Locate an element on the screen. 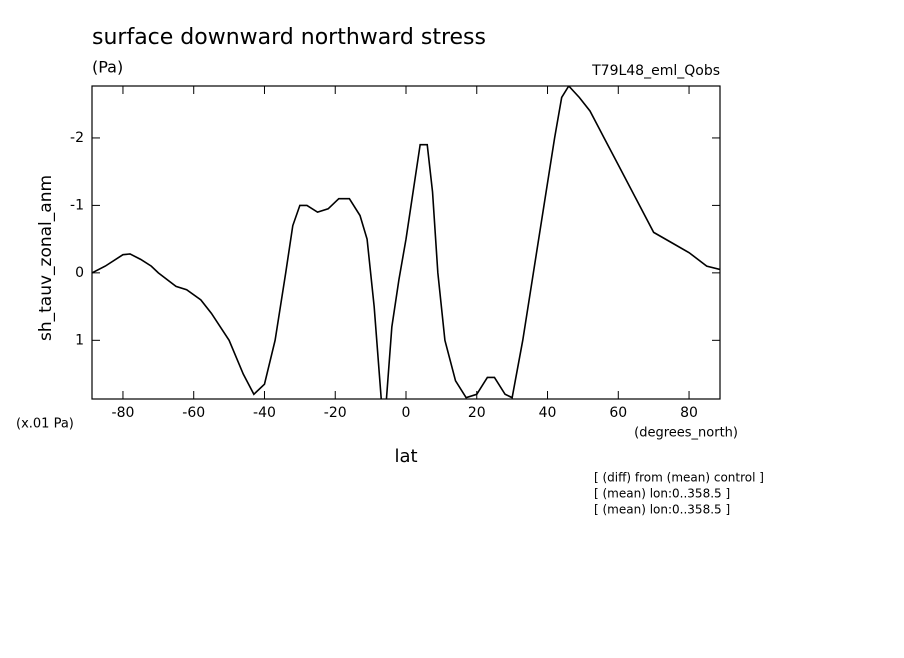  x-tick-label: -60 is located at coordinates (193, 413).